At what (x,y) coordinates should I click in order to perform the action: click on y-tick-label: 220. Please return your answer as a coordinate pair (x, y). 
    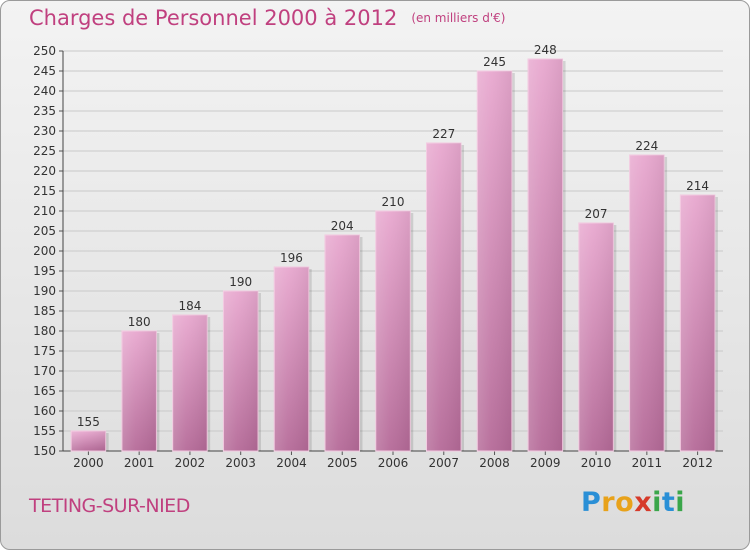
    Looking at the image, I should click on (44, 171).